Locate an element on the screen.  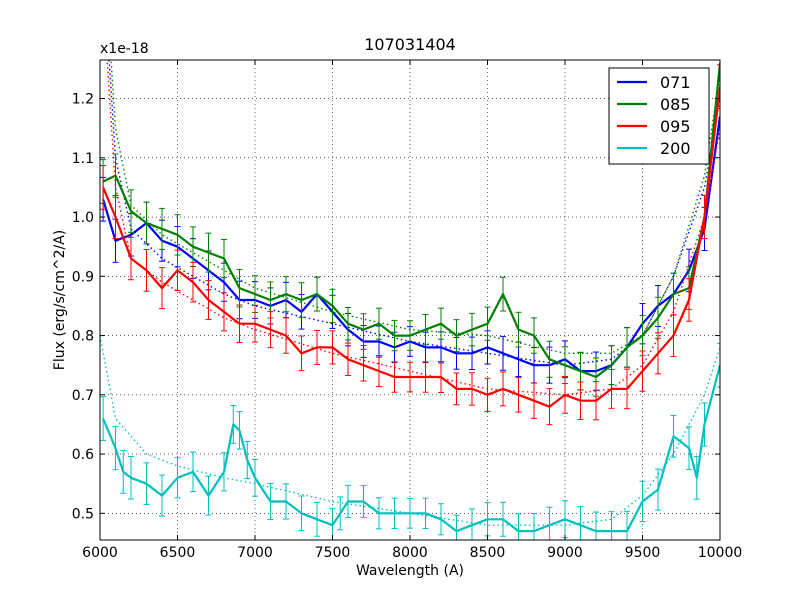
x-tick-label: 7500 is located at coordinates (333, 553).